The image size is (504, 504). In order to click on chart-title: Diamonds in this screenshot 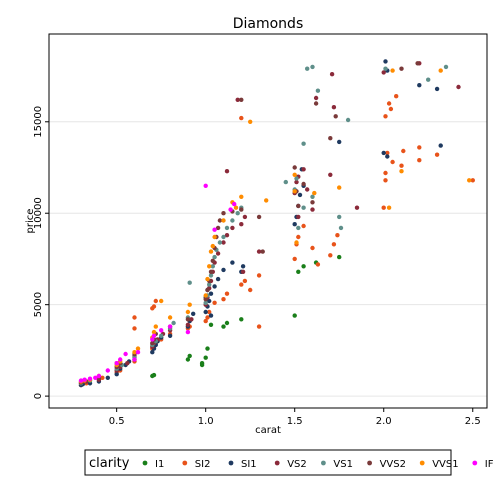, I will do `click(268, 24)`.